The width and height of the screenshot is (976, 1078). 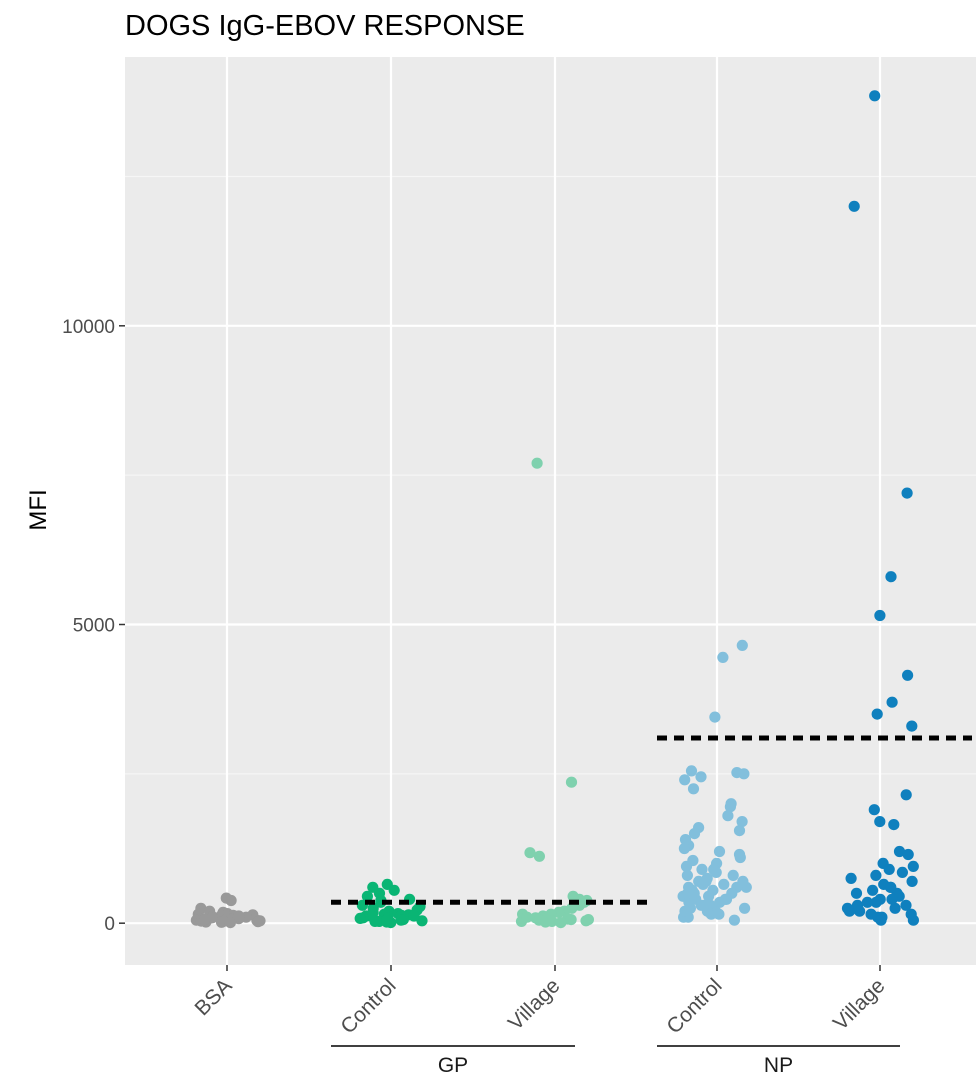 I want to click on y-axis-label: MFI, so click(x=38, y=509).